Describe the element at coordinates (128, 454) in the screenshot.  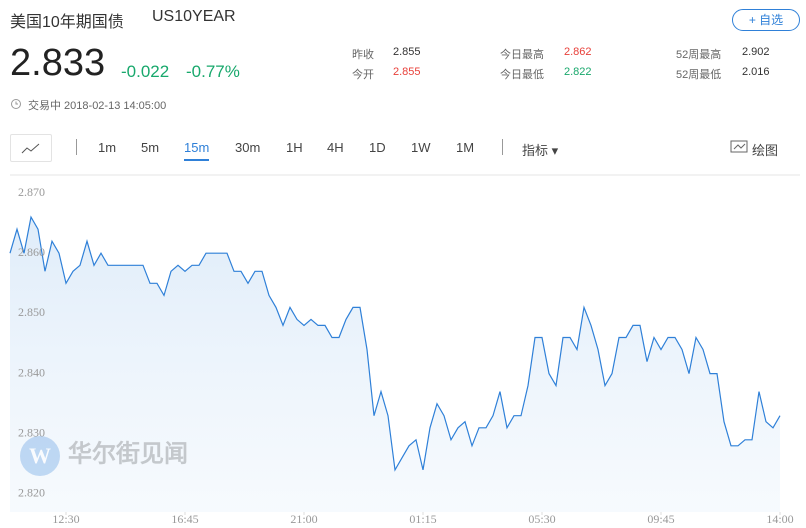
I see `watermark: 华尔街见闻` at that location.